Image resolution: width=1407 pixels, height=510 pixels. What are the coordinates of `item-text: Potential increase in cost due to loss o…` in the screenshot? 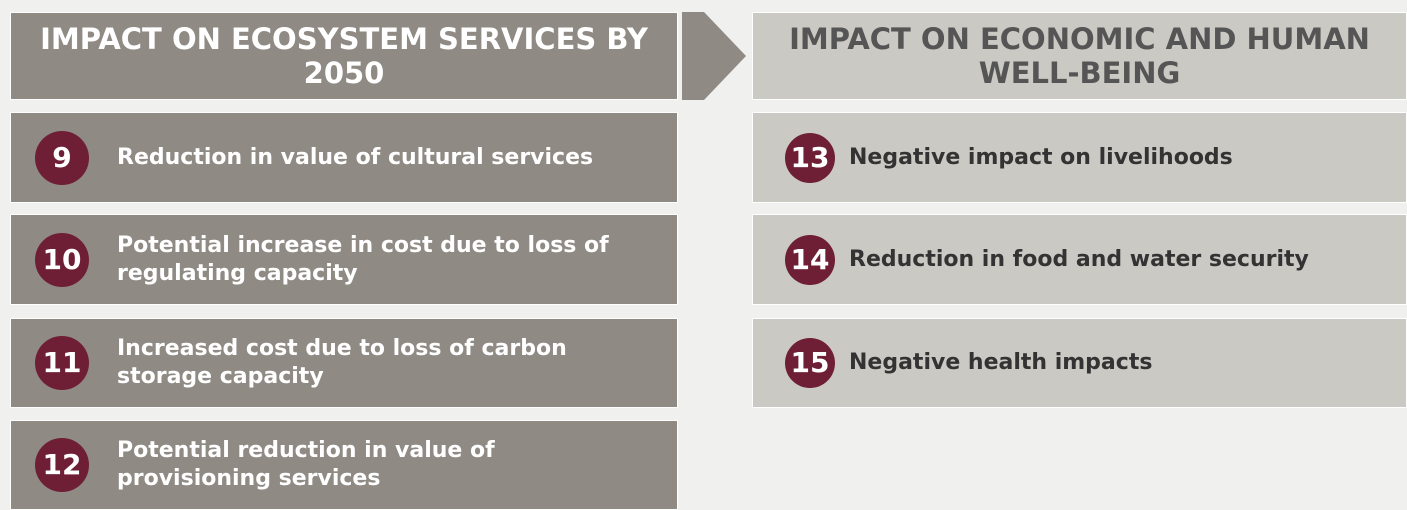 It's located at (363, 259).